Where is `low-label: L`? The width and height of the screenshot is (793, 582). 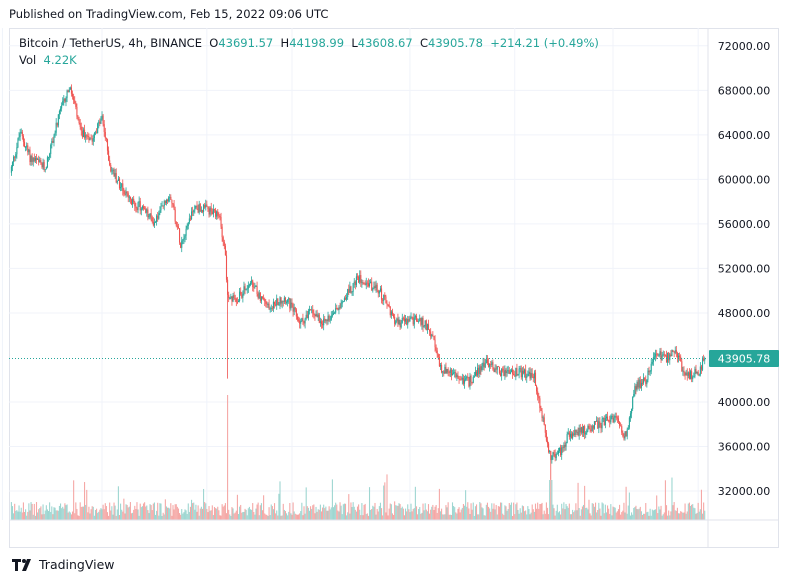
low-label: L is located at coordinates (354, 43).